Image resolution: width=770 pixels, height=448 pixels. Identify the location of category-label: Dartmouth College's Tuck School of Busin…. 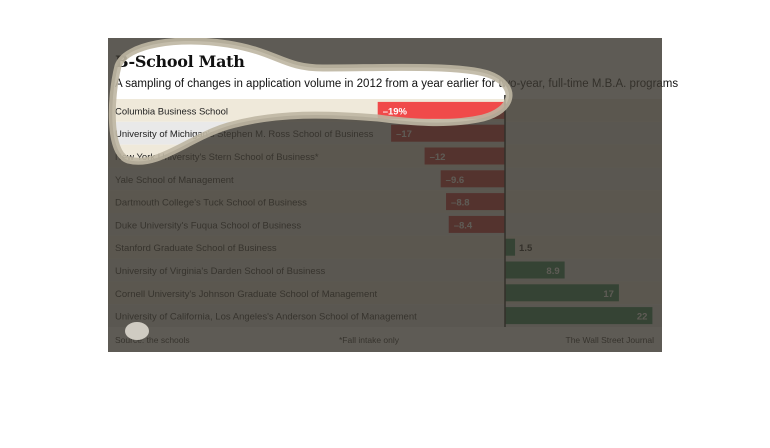
(211, 203).